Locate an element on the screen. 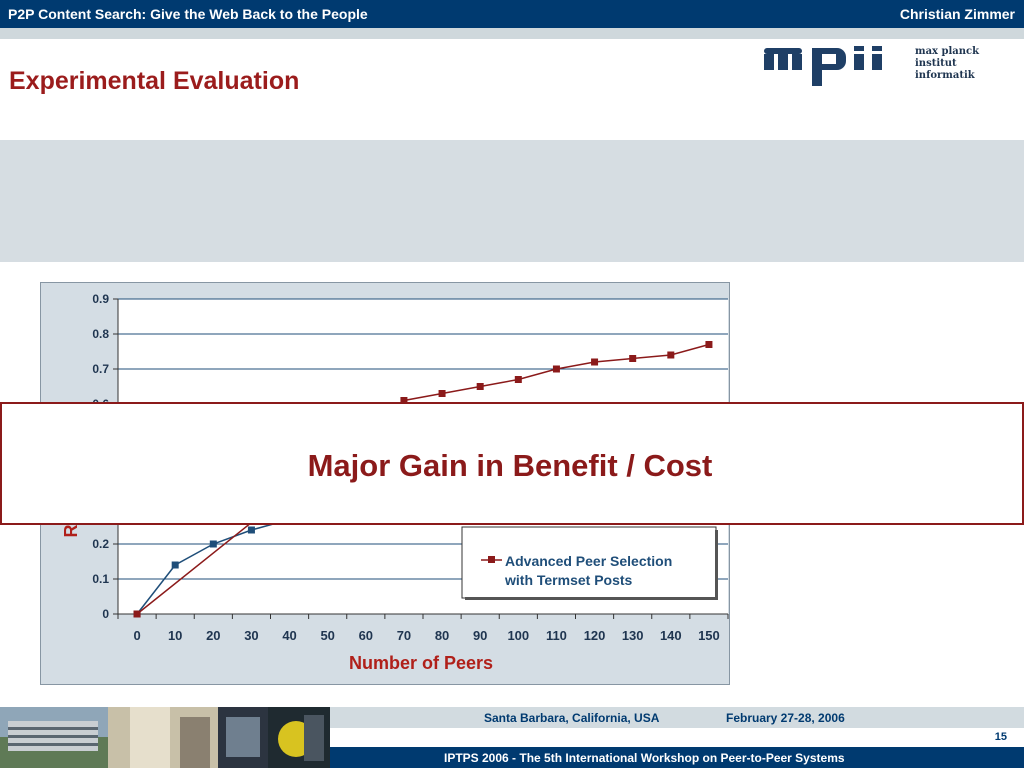  footer-date: February 27-28, 2006 is located at coordinates (785, 718).